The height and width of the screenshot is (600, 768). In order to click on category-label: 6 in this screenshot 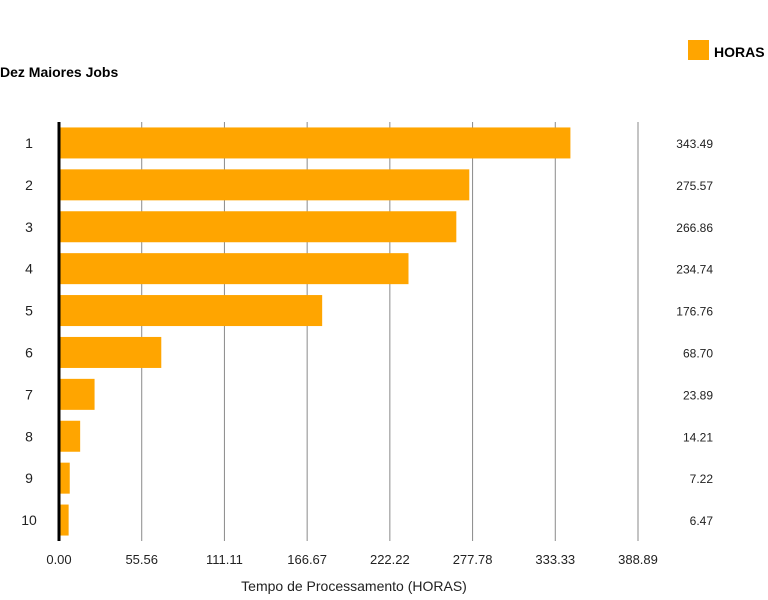, I will do `click(29, 352)`.